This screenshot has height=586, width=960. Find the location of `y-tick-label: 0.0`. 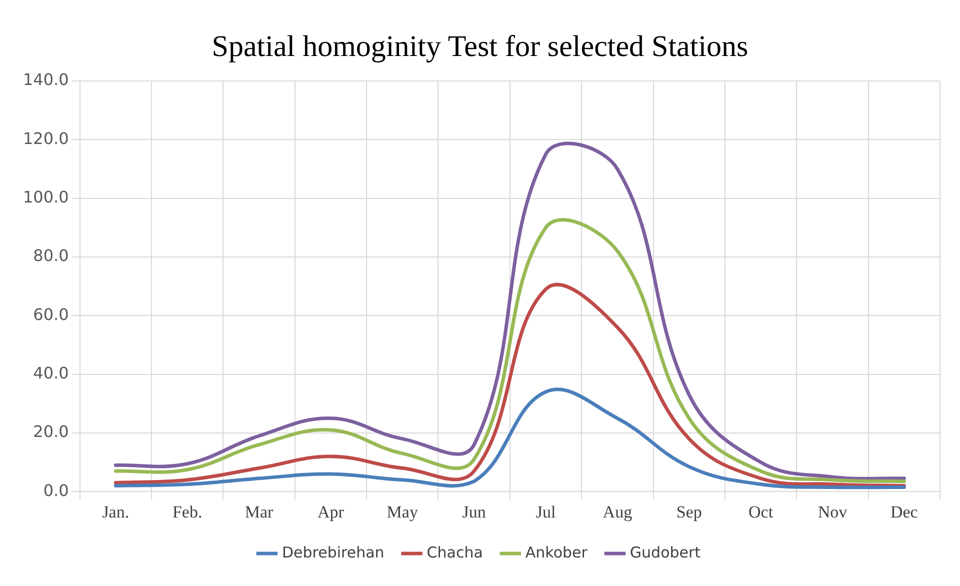

y-tick-label: 0.0 is located at coordinates (56, 490).